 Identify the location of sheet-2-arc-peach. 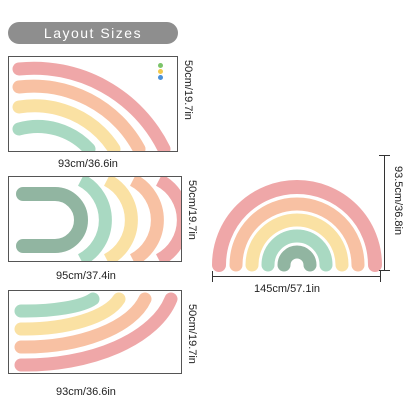
(146, 219).